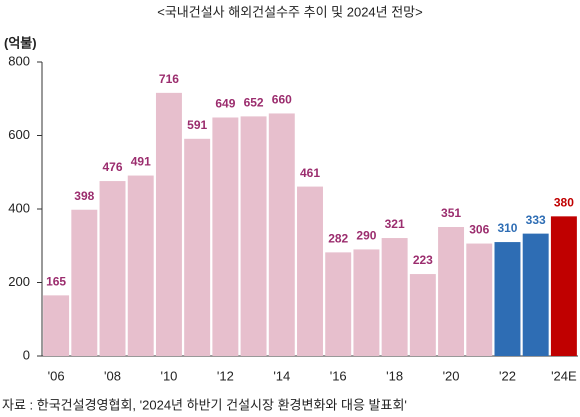 This screenshot has height=417, width=580. What do you see at coordinates (56, 282) in the screenshot?
I see `value-label: 165` at bounding box center [56, 282].